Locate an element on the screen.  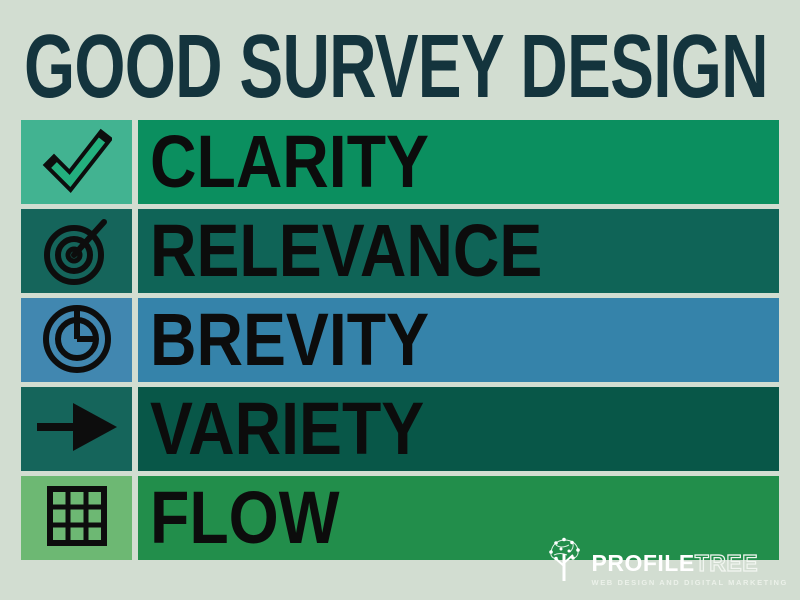
flow-icon-cell is located at coordinates (76, 518).